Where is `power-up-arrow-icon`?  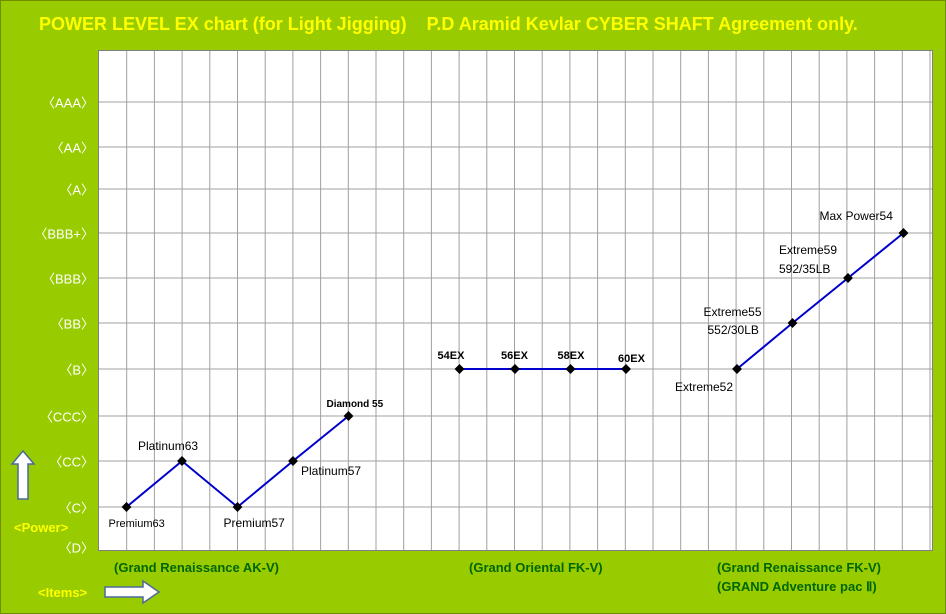
power-up-arrow-icon is located at coordinates (23, 474).